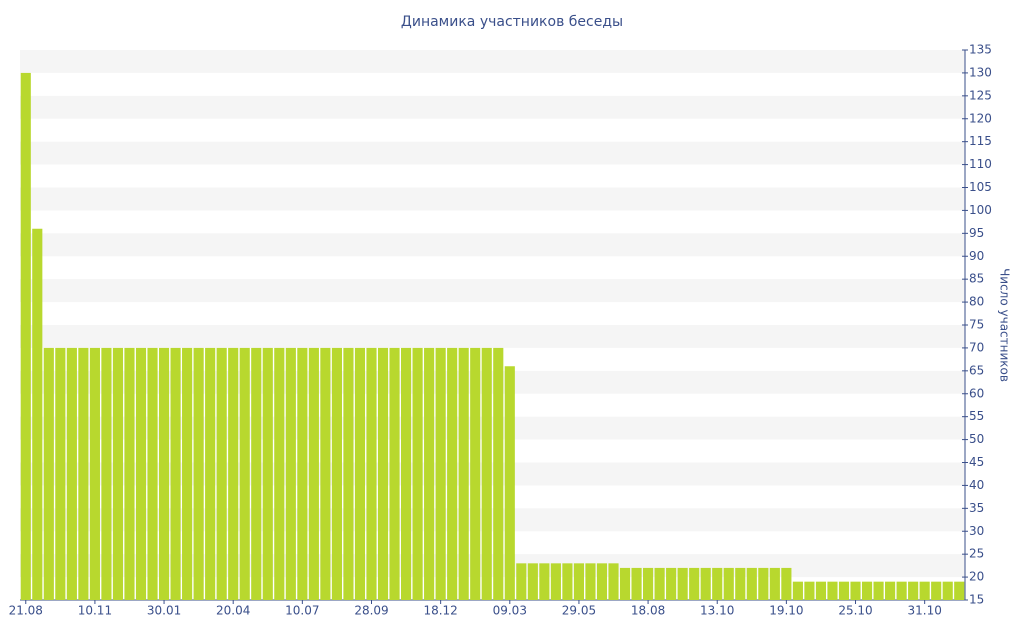 Image resolution: width=1024 pixels, height=644 pixels. What do you see at coordinates (976, 462) in the screenshot?
I see `y-tick-label: 45` at bounding box center [976, 462].